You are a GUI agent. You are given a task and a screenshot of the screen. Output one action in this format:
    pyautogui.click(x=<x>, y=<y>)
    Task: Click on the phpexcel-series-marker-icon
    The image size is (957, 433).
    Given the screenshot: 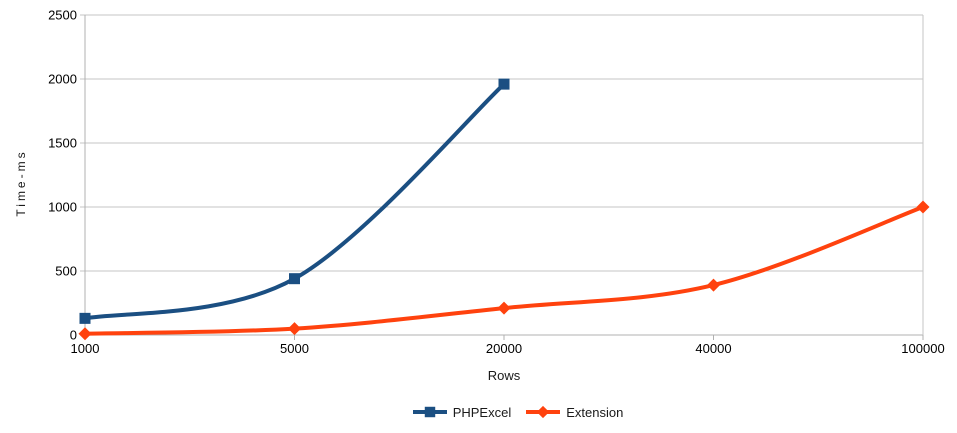 What is the action you would take?
    pyautogui.click(x=429, y=412)
    